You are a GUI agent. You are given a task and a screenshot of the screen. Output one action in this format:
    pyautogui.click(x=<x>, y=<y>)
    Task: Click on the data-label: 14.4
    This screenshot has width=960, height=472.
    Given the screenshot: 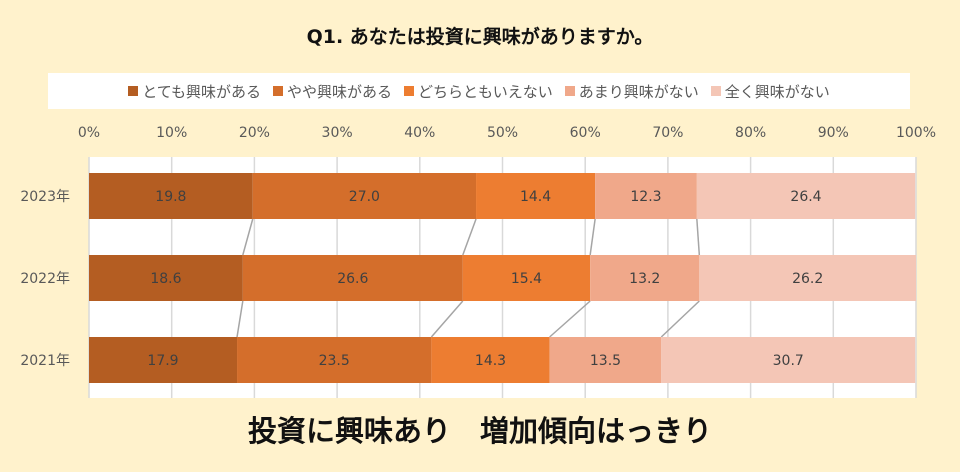 What is the action you would take?
    pyautogui.click(x=535, y=197)
    